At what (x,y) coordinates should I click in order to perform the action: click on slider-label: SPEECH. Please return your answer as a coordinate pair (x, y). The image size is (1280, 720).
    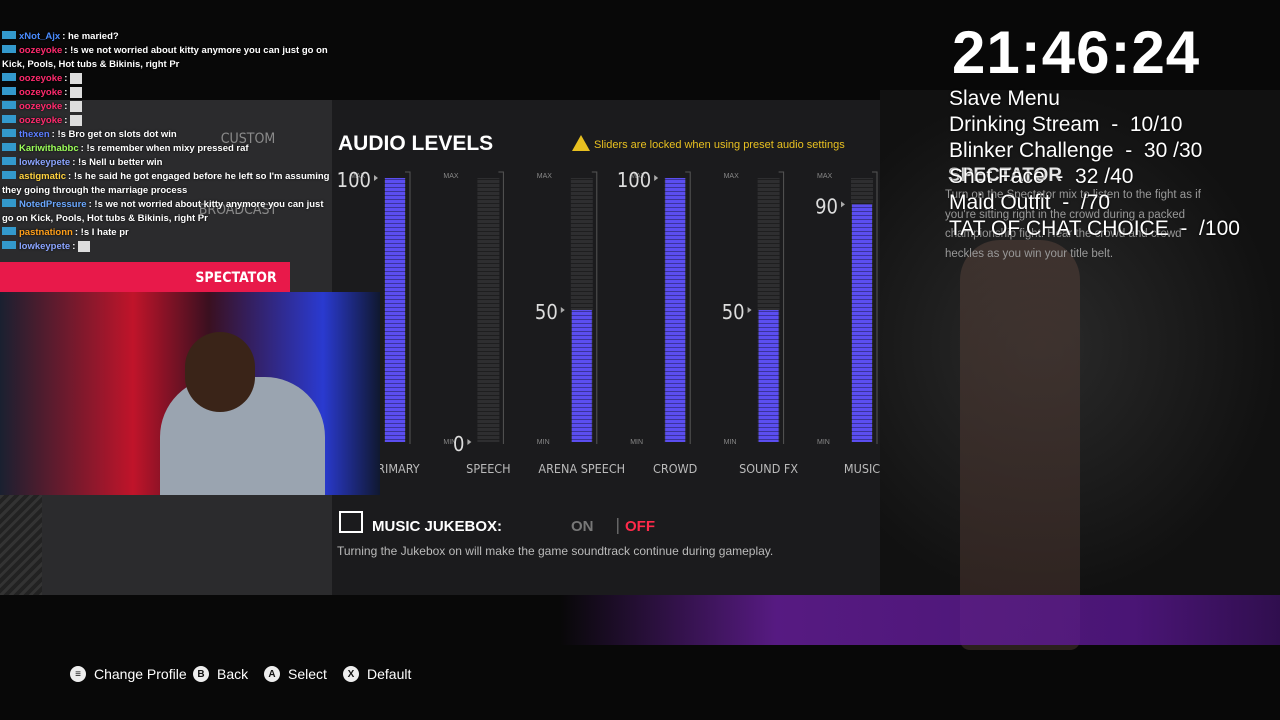
    Looking at the image, I should click on (488, 468).